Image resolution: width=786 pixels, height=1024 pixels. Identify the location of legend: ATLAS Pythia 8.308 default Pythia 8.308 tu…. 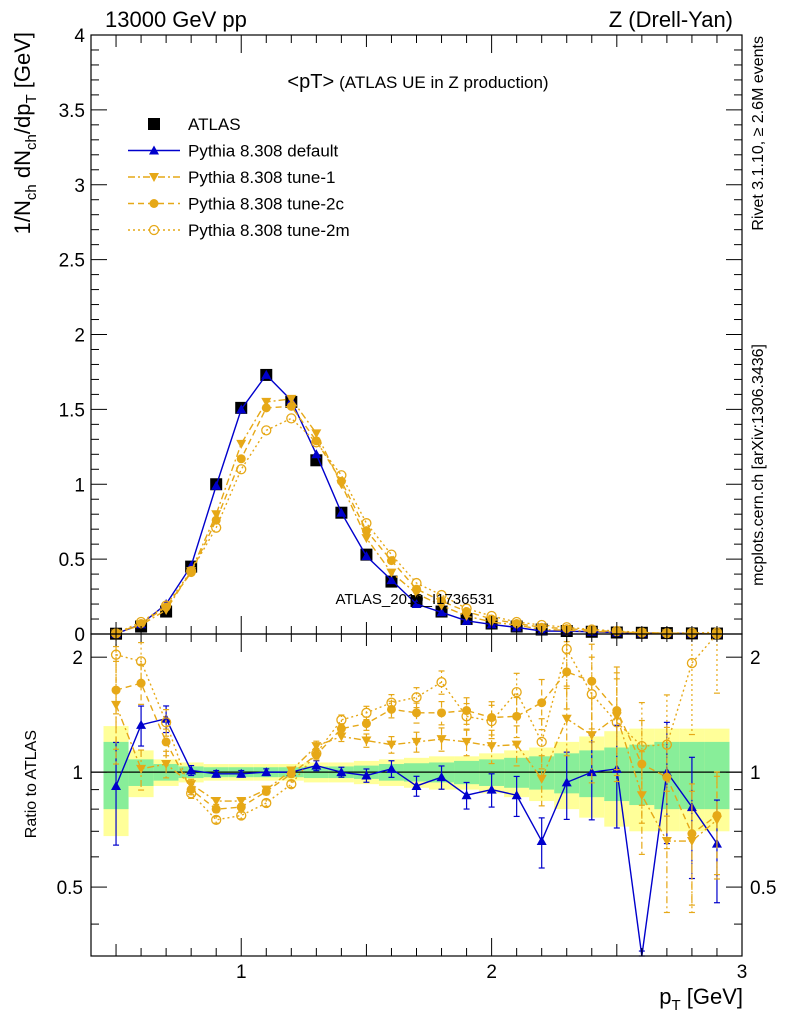
(239, 177).